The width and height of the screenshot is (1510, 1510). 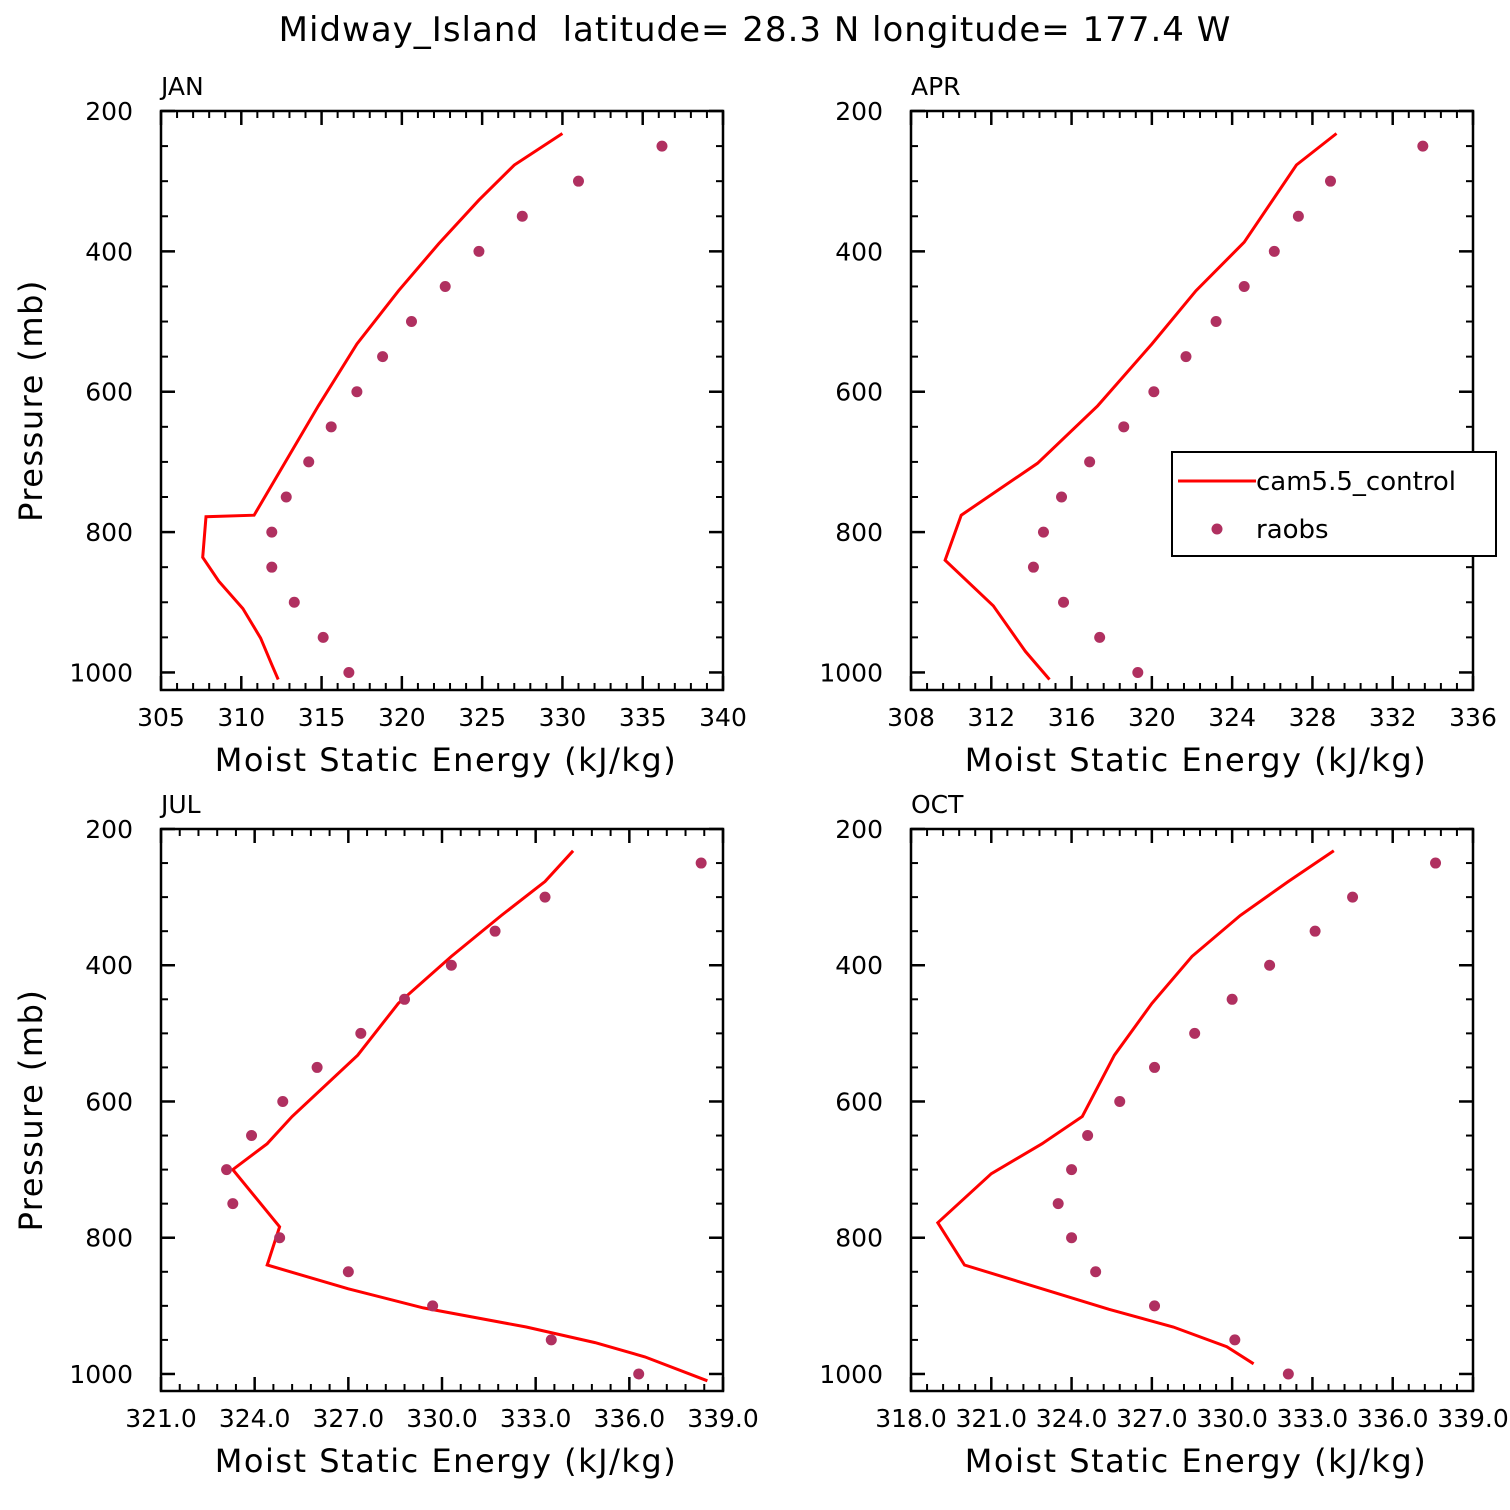 What do you see at coordinates (442, 1418) in the screenshot?
I see `x-tick-label: 330.0` at bounding box center [442, 1418].